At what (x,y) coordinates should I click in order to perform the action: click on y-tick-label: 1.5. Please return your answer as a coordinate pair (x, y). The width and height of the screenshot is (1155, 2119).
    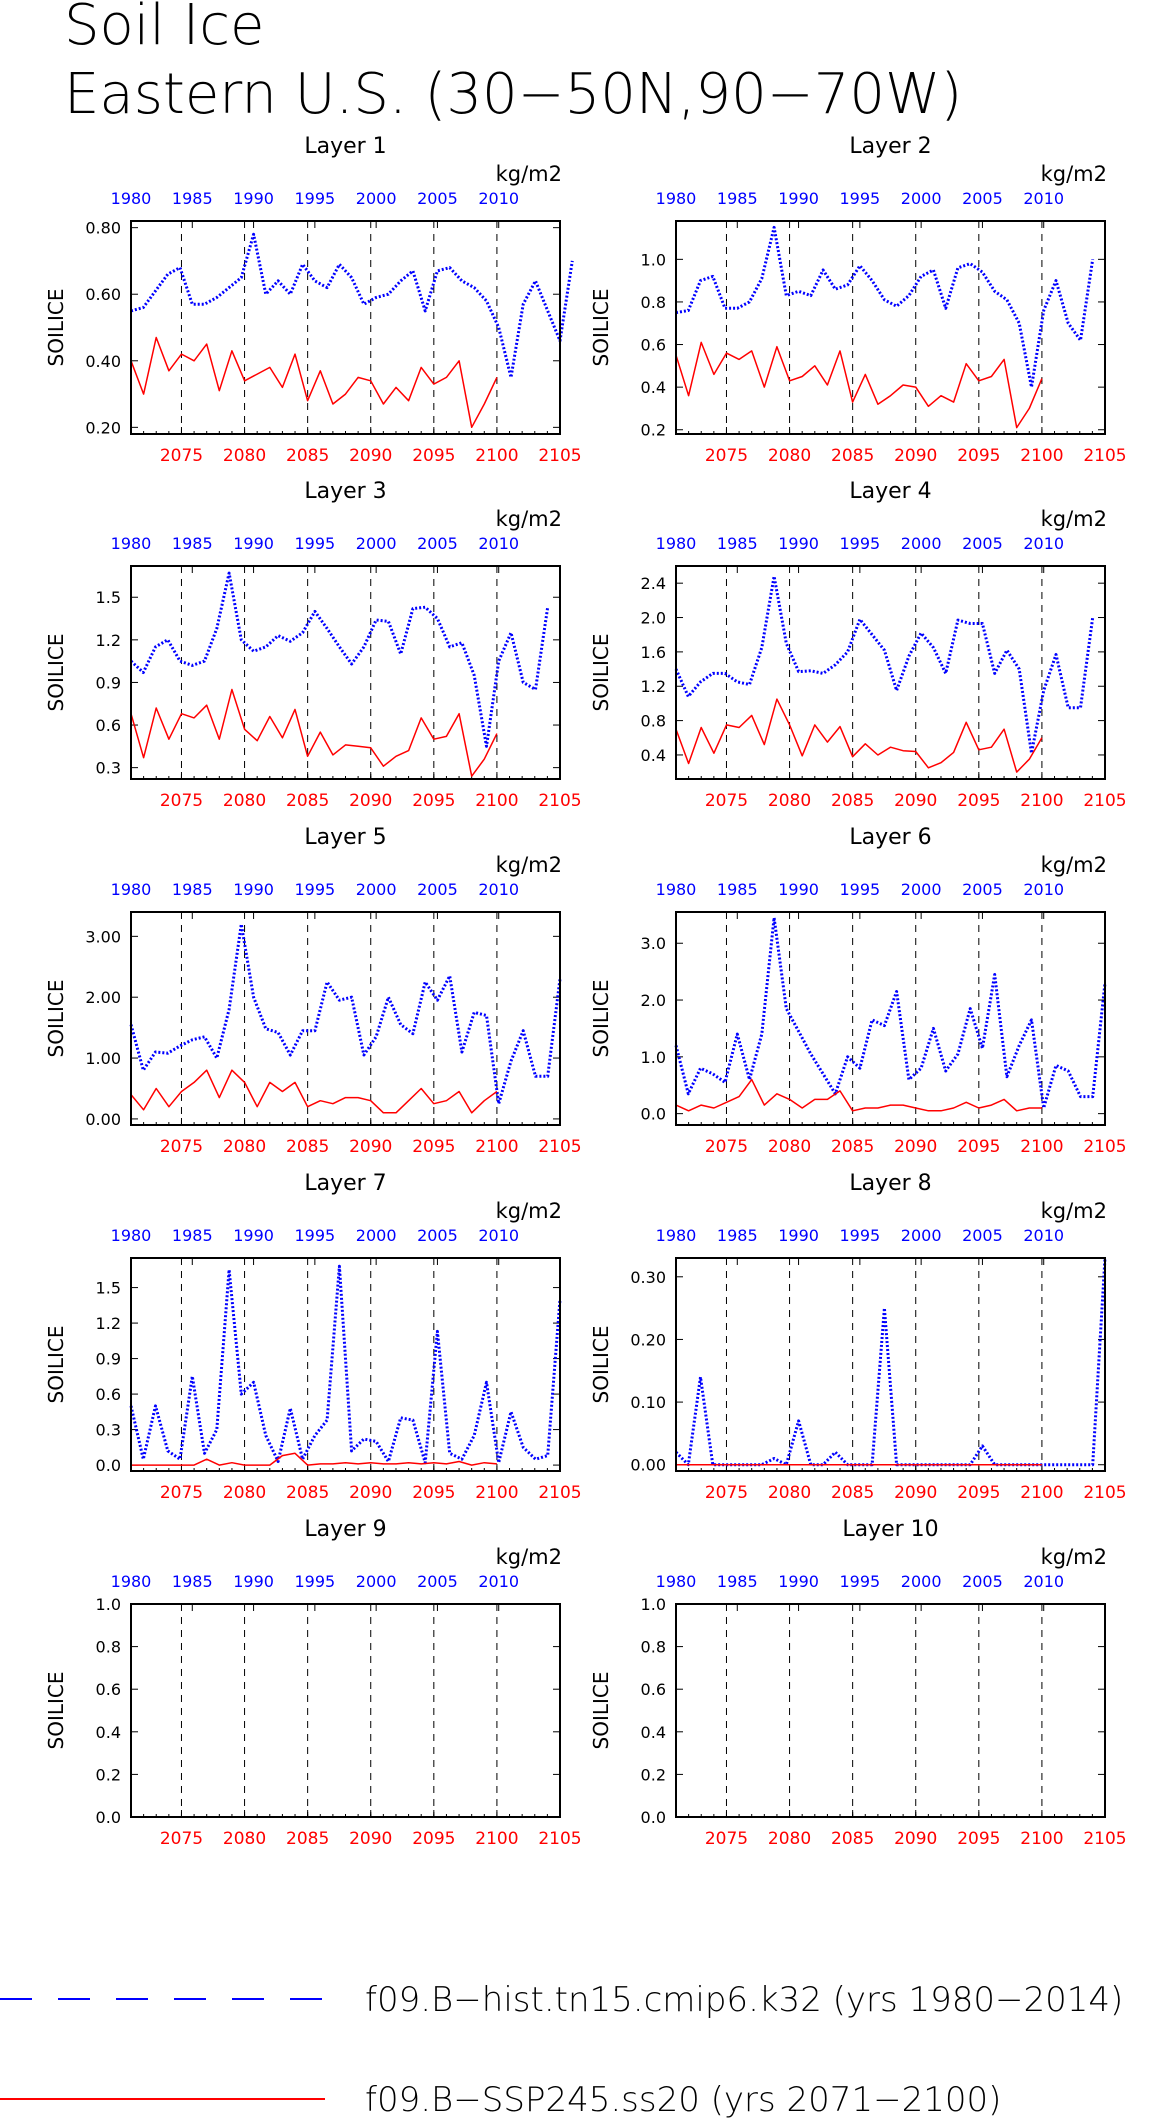
    Looking at the image, I should click on (108, 1288).